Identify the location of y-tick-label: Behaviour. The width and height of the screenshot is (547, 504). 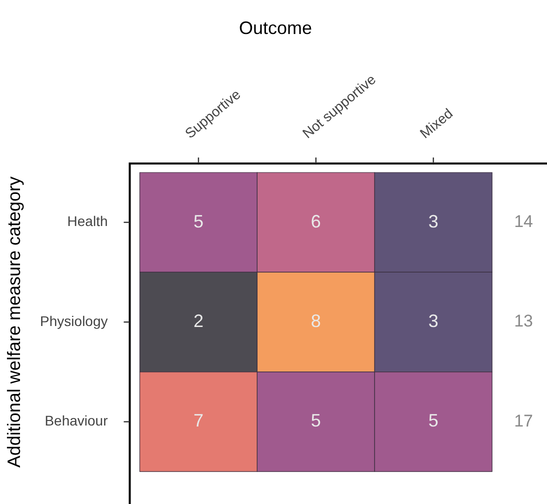
(76, 420).